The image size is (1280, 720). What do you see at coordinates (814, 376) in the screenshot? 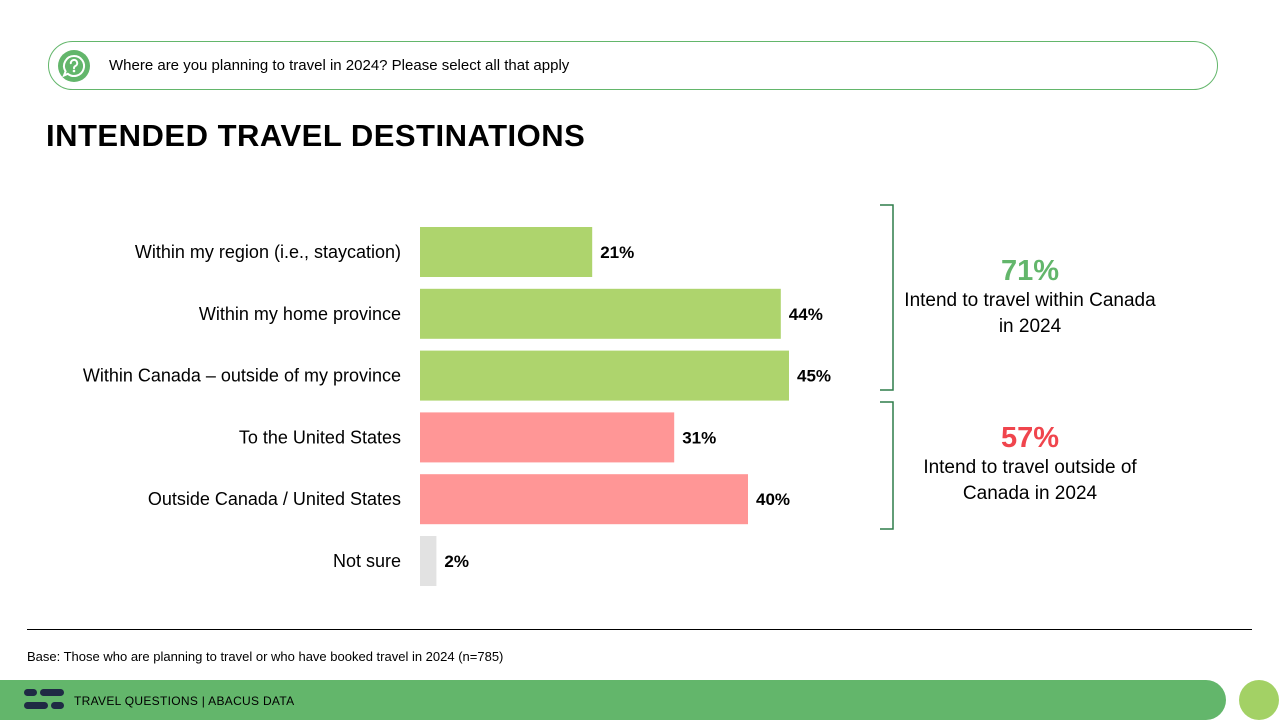
I see `value-label: 45%` at bounding box center [814, 376].